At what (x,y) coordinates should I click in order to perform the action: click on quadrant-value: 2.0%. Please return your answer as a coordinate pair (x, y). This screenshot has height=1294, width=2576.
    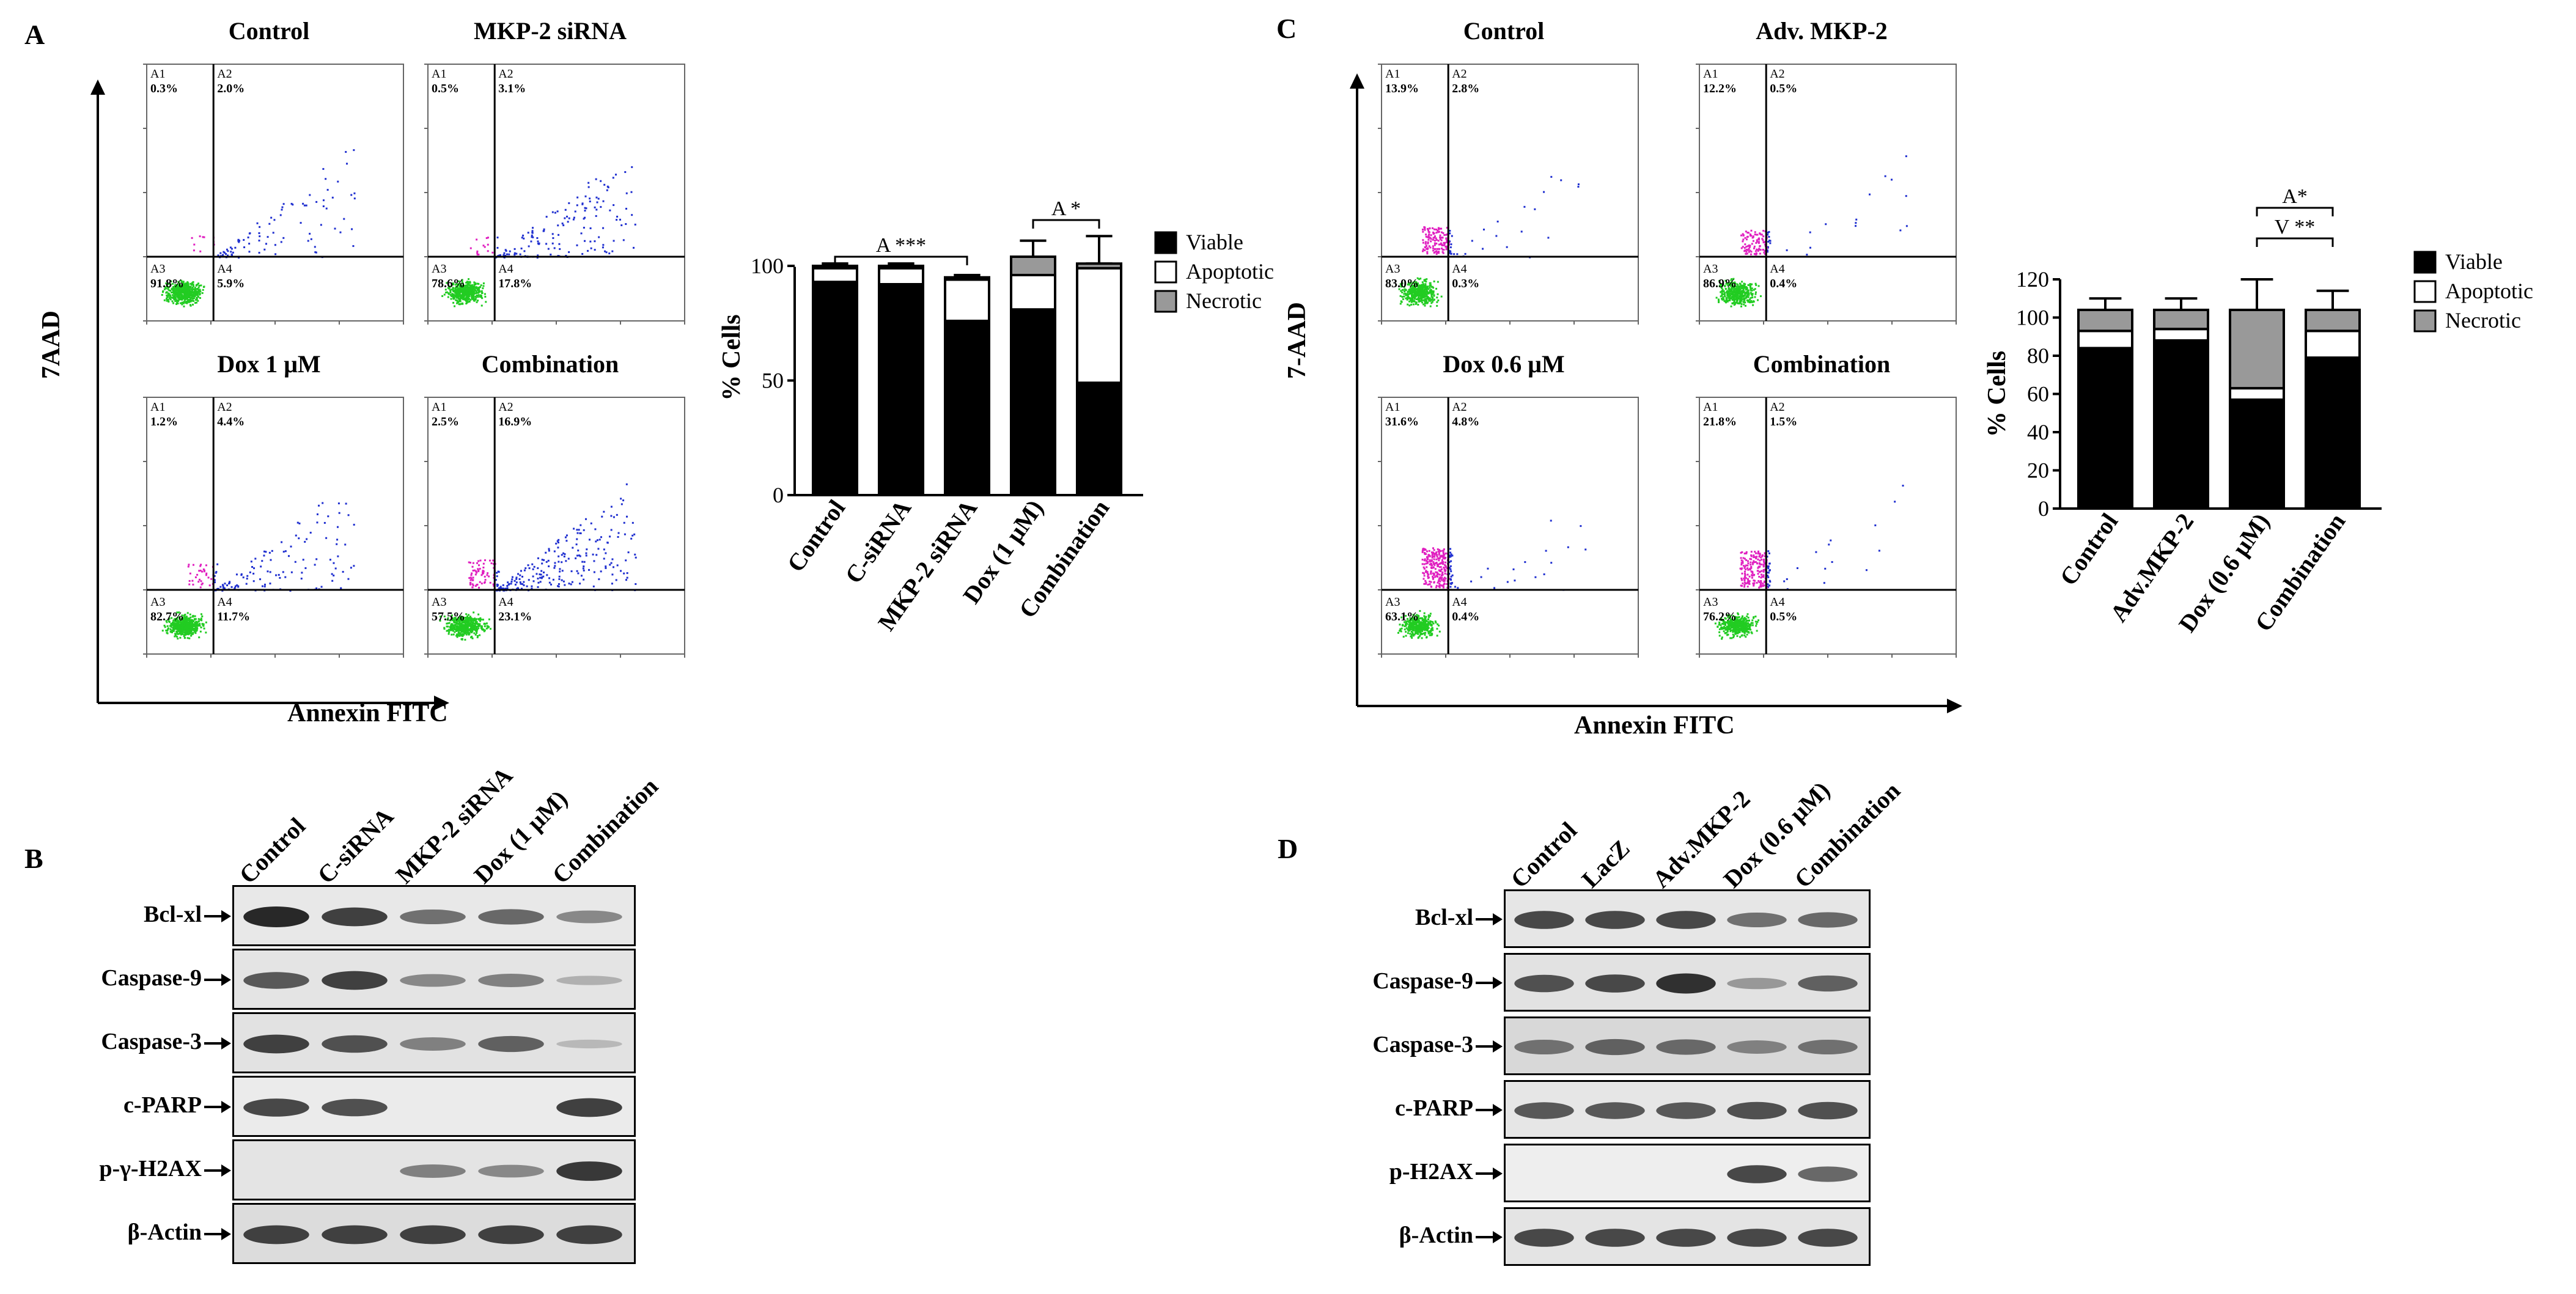
    Looking at the image, I should click on (231, 88).